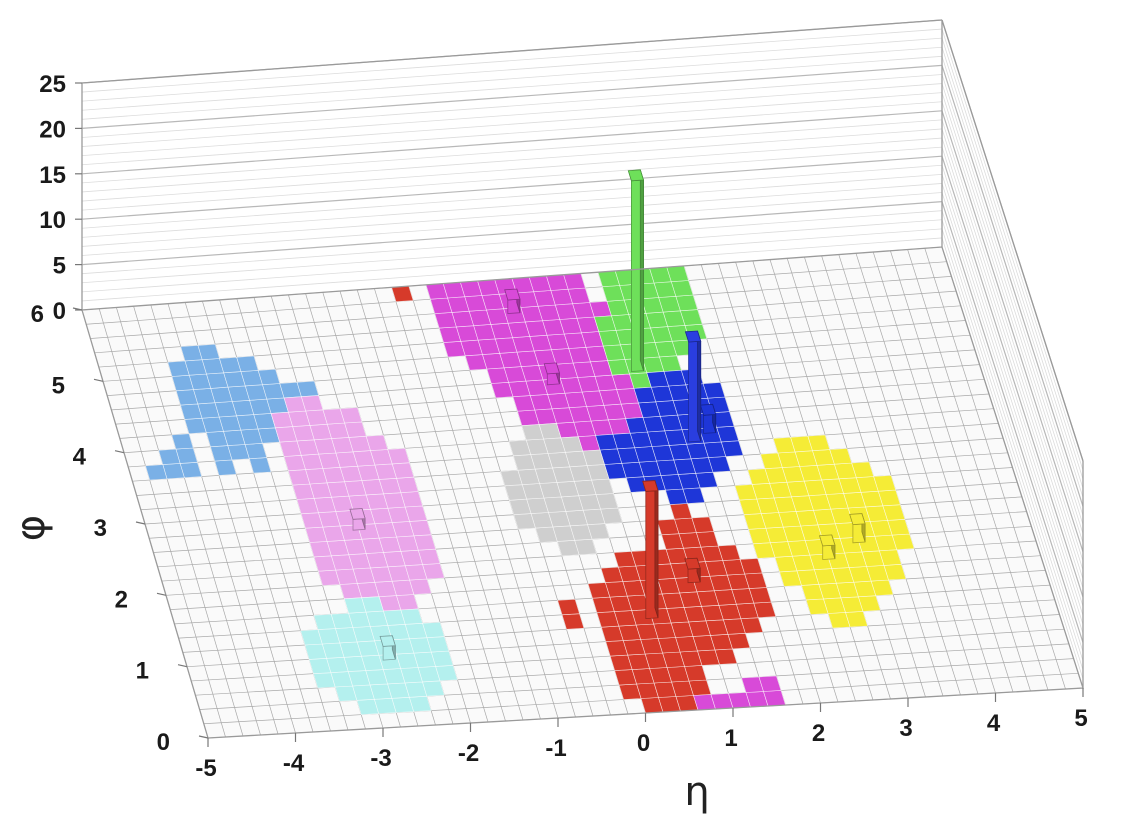 The height and width of the screenshot is (826, 1124). I want to click on top-side-edge, so click(1012, 240).